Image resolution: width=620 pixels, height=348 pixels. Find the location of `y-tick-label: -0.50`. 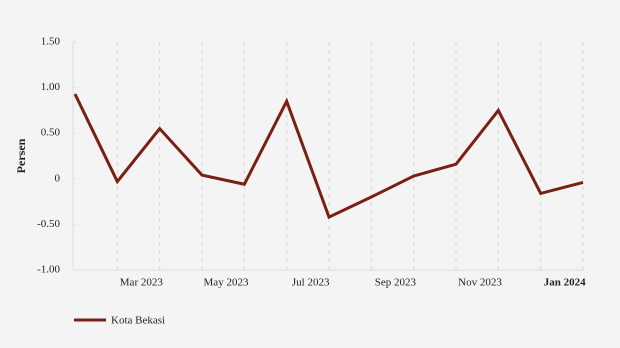

y-tick-label: -0.50 is located at coordinates (48, 224).